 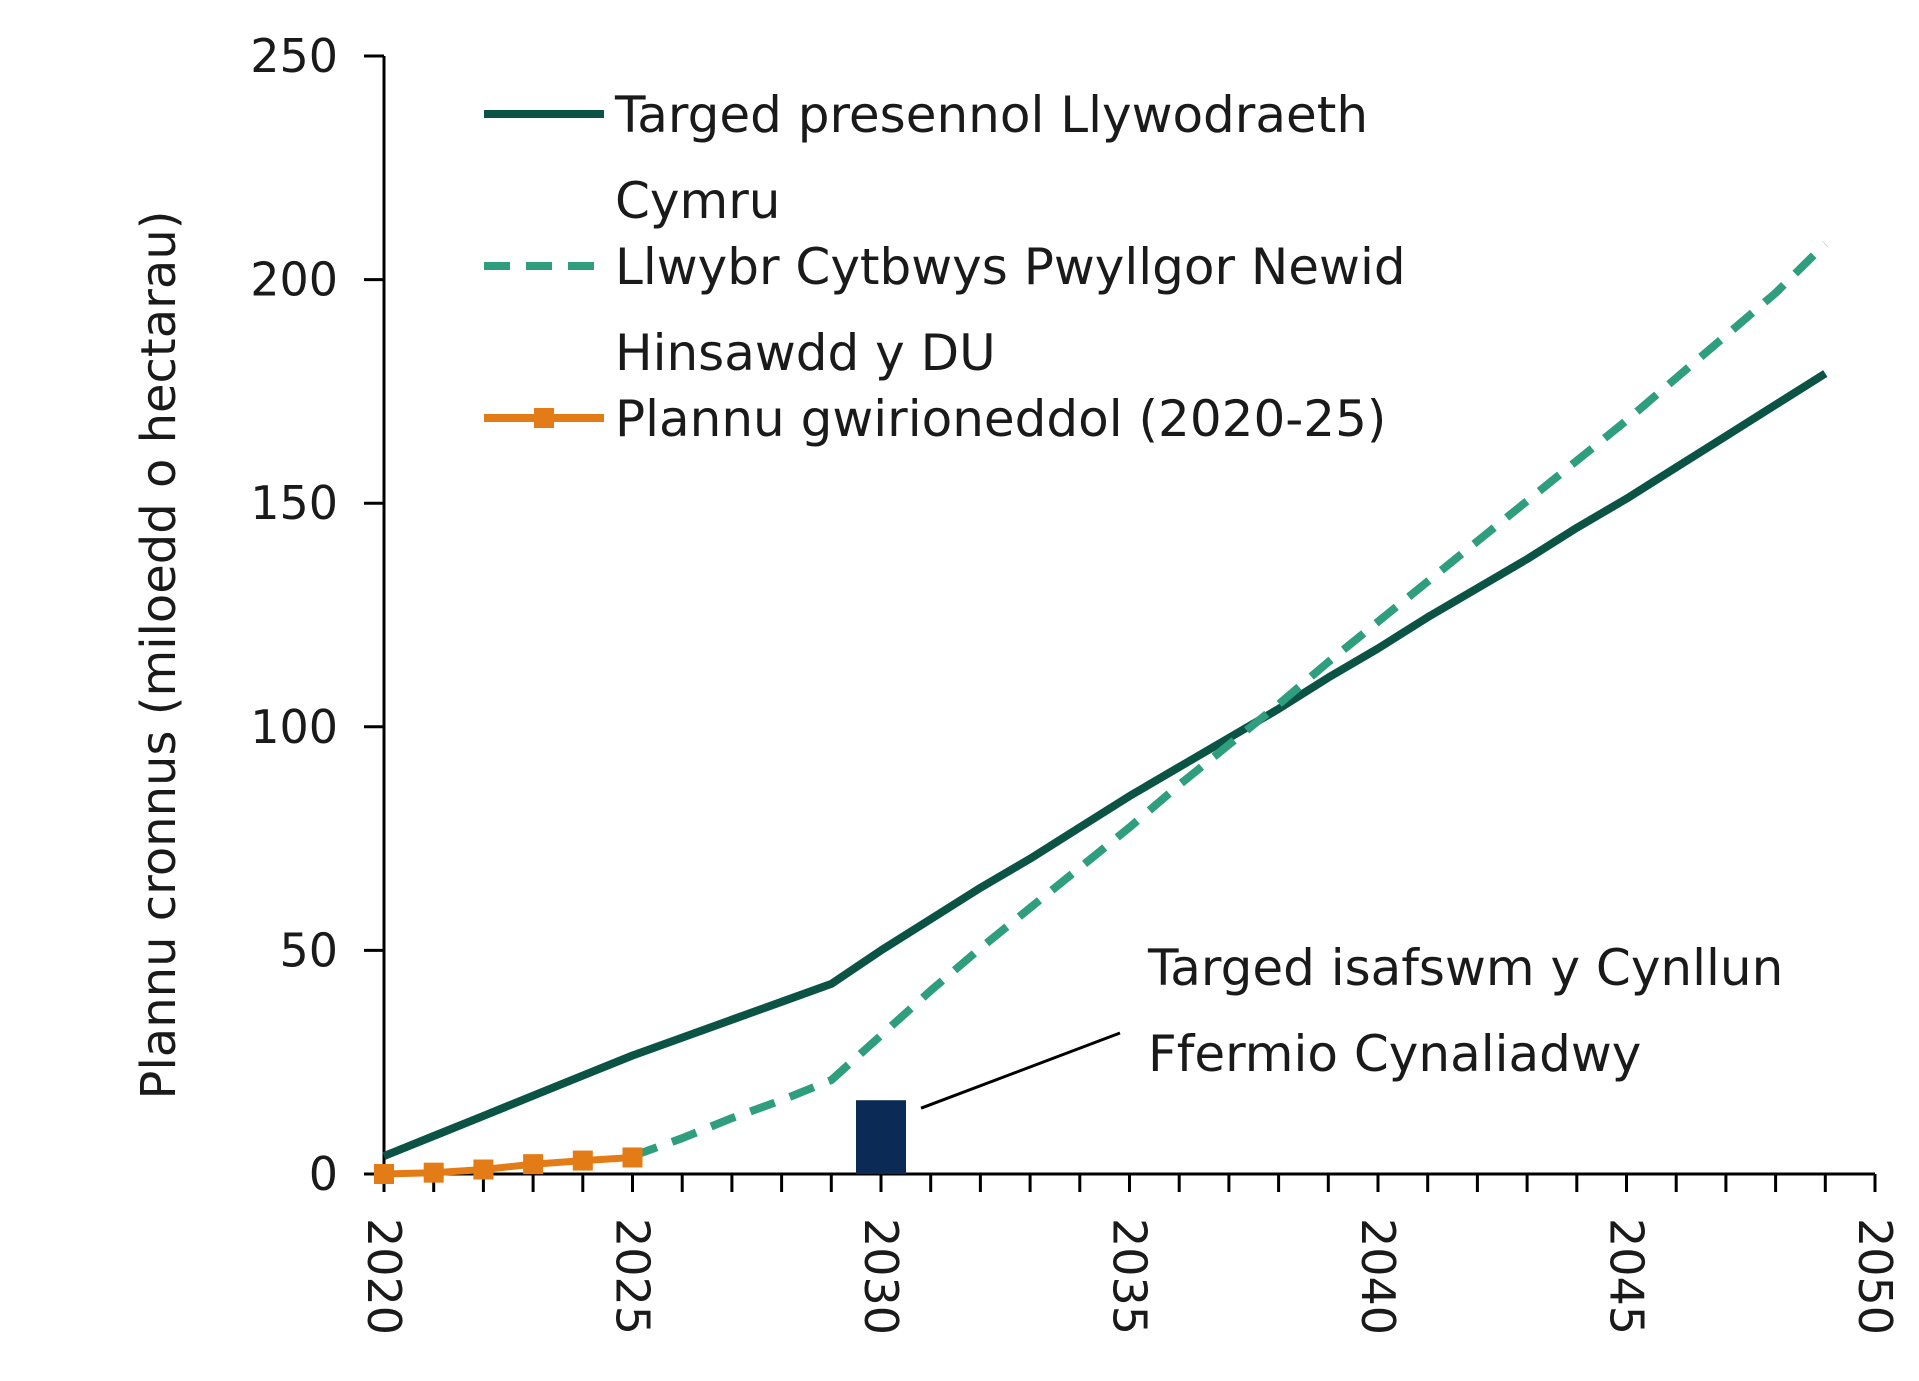 I want to click on legend-label: Hinsawdd y DU, so click(x=805, y=353).